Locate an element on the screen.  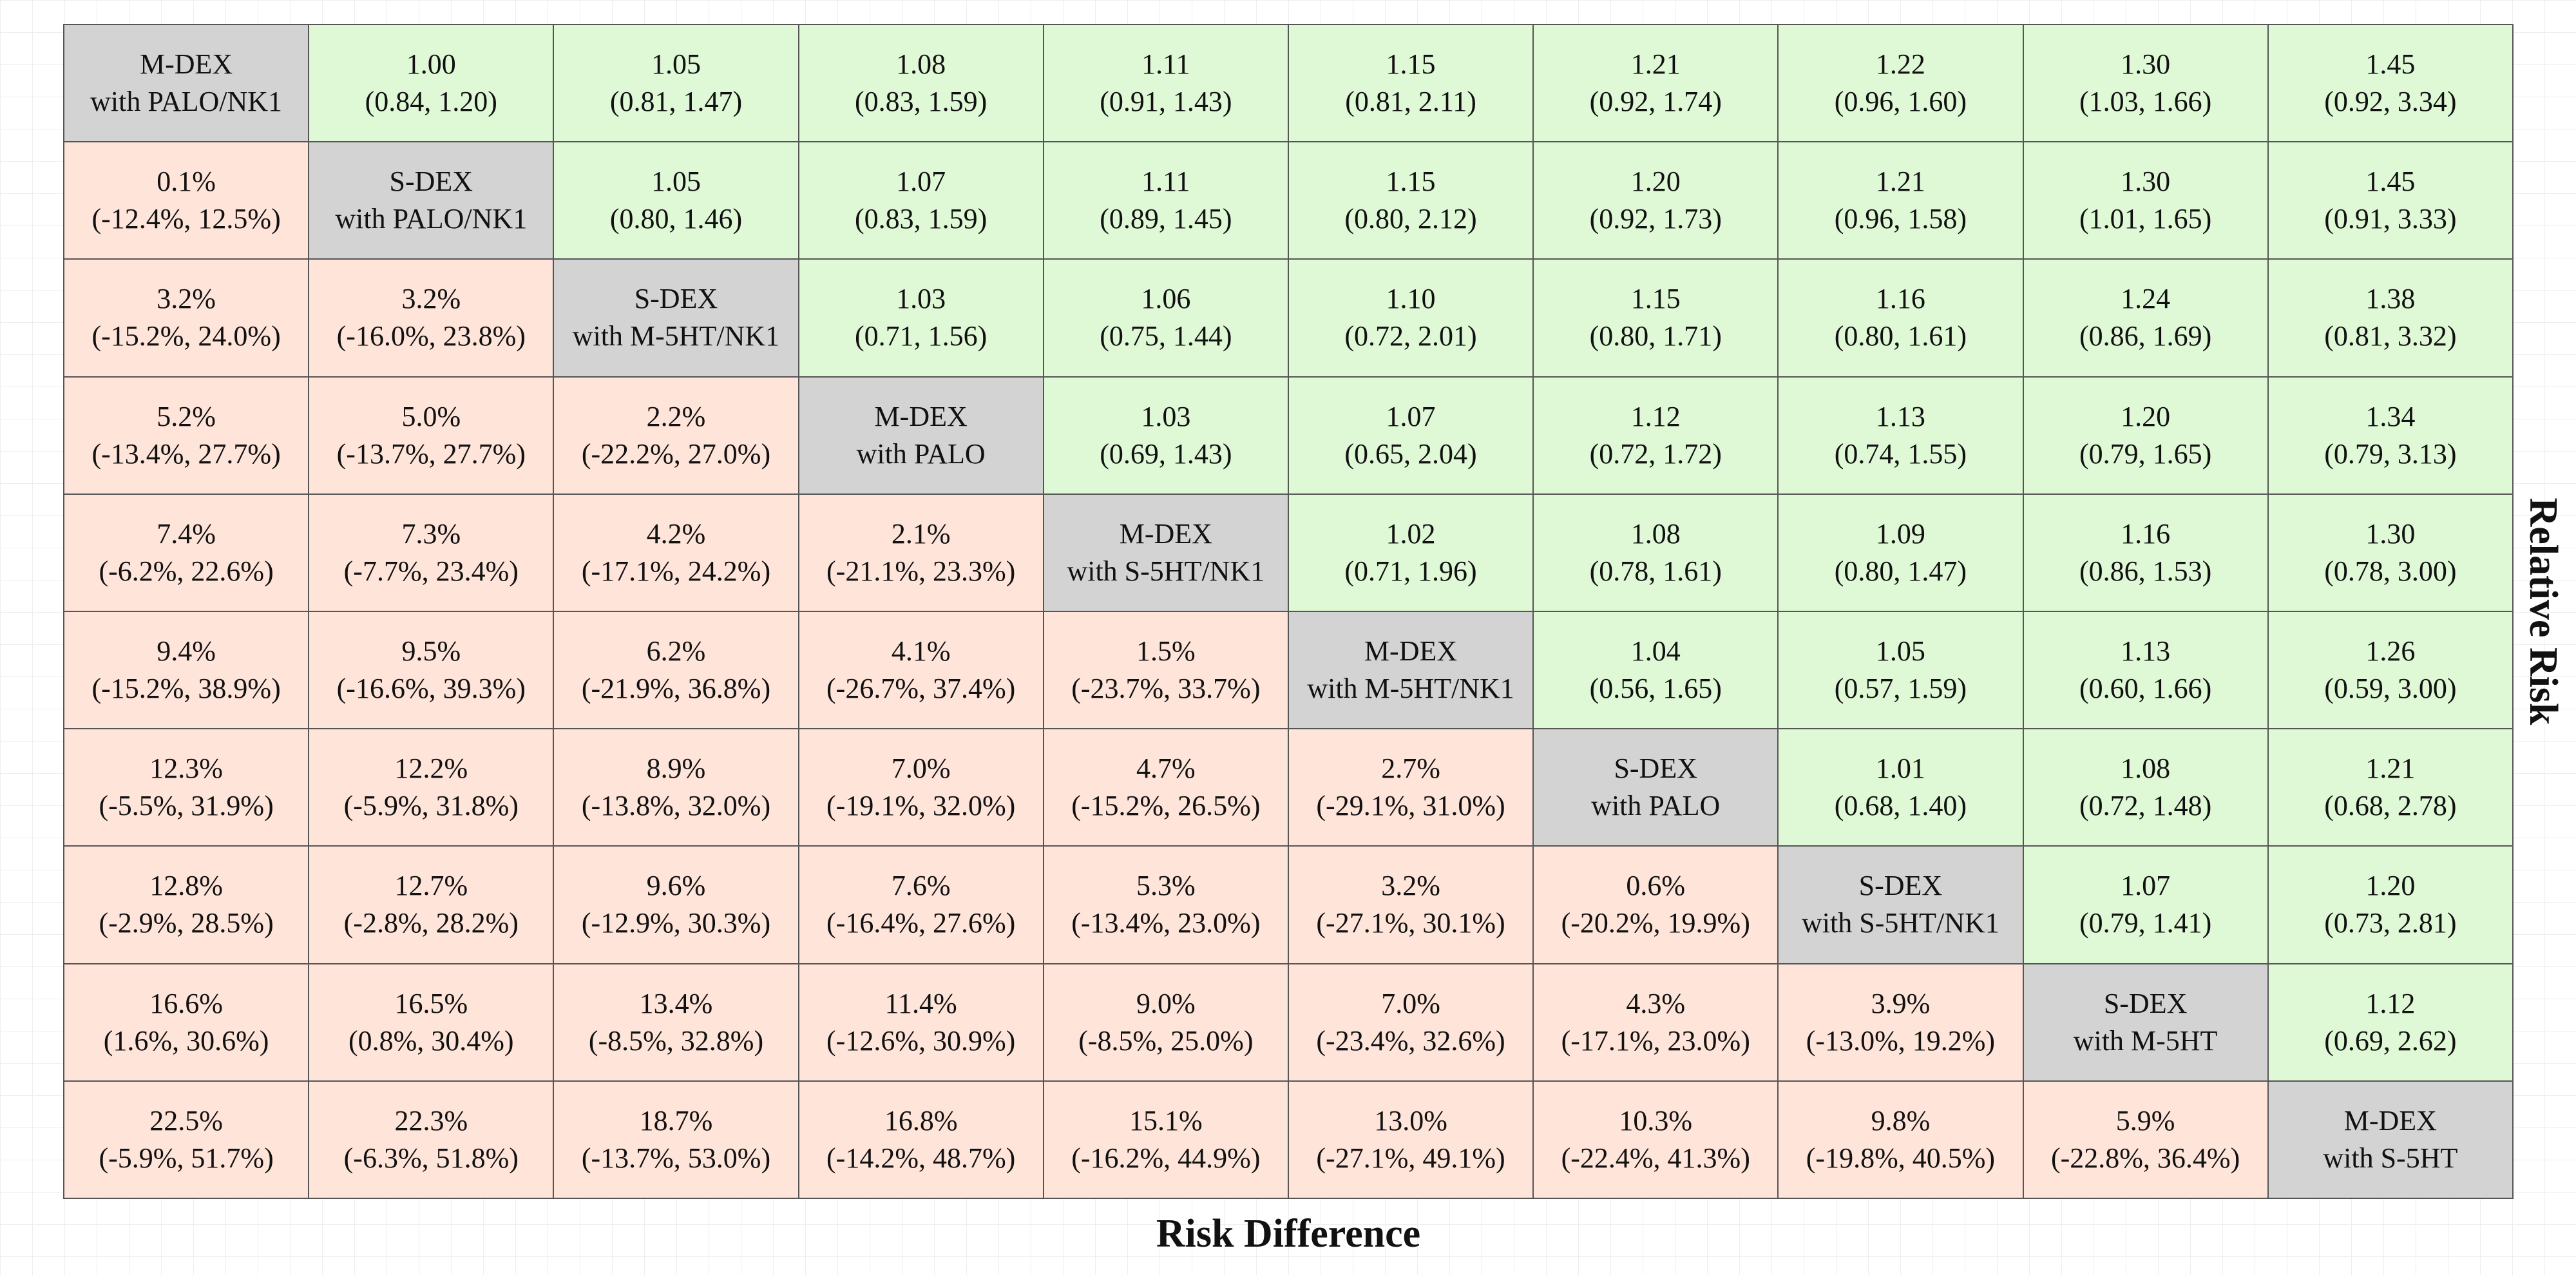
point-estimate: 1.21 is located at coordinates (2390, 769).